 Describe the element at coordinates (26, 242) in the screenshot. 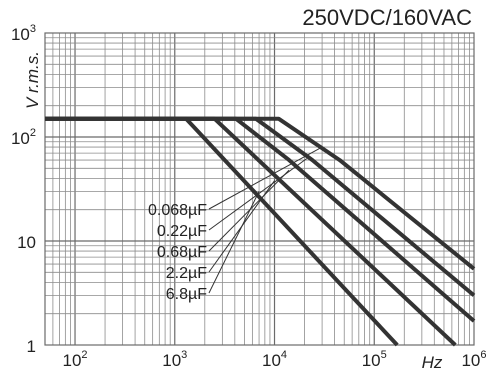

I see `y-tick-label: 10` at that location.